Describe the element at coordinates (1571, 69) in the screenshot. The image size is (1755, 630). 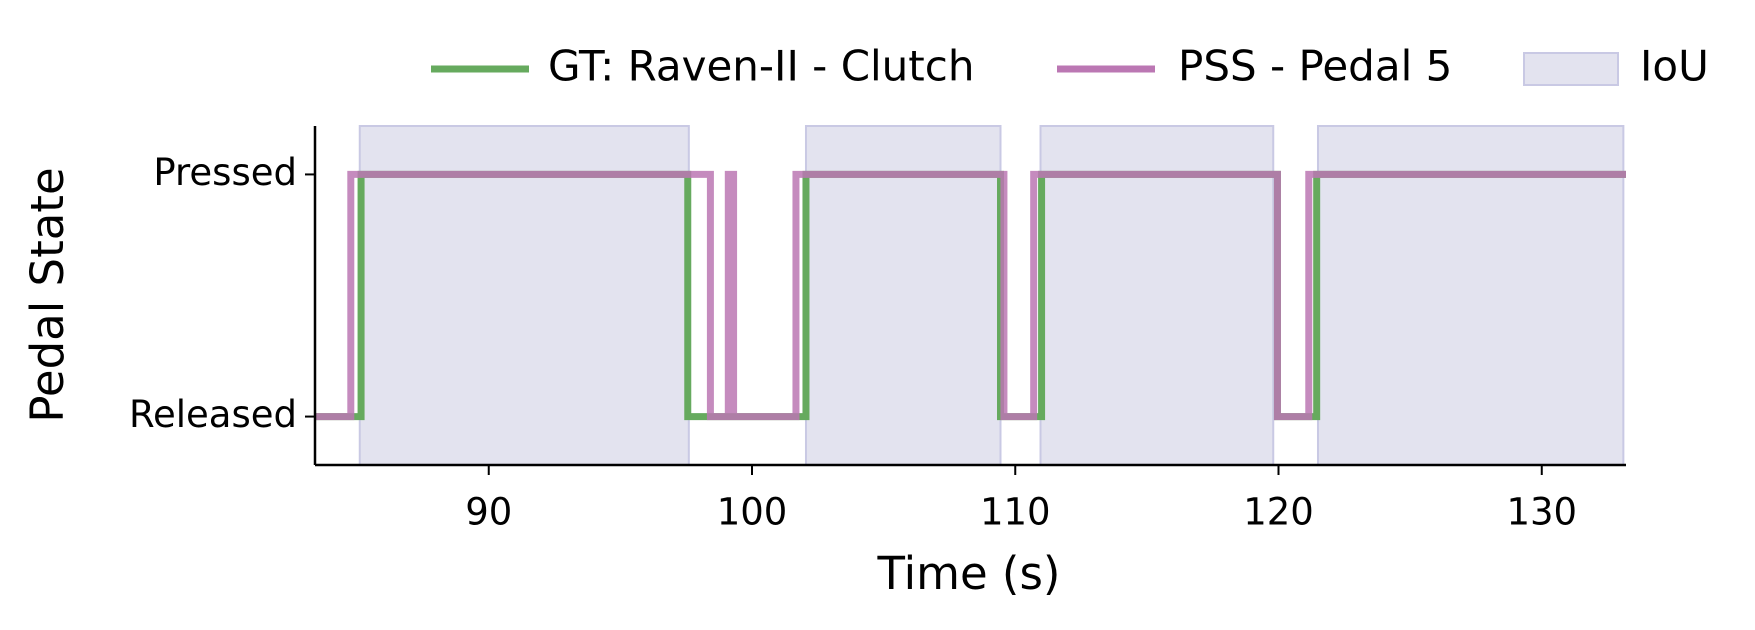
I see `legend-swatch` at that location.